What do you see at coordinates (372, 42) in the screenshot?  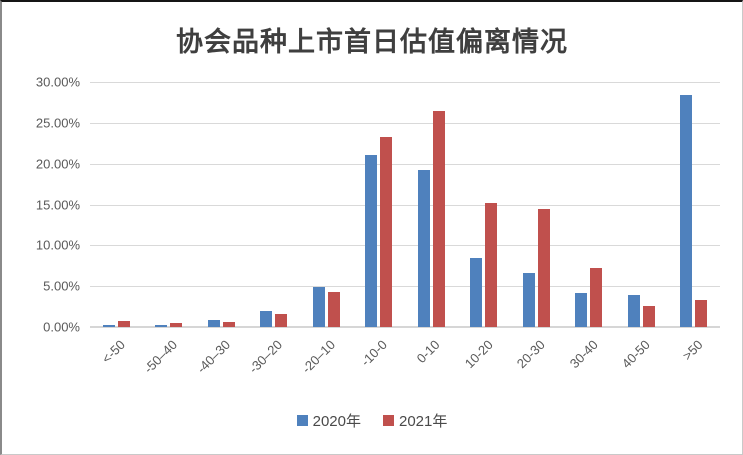 I see `chart-title: 协会品种上市首日估值偏离情况` at bounding box center [372, 42].